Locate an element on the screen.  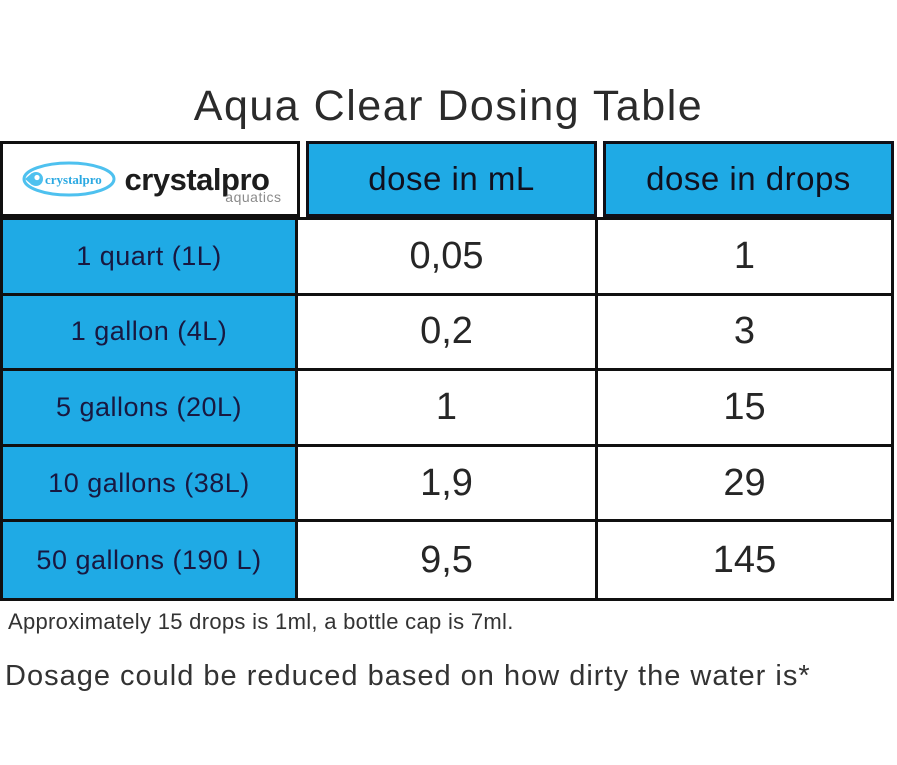
dose-ml-value: 0,2 is located at coordinates (448, 332).